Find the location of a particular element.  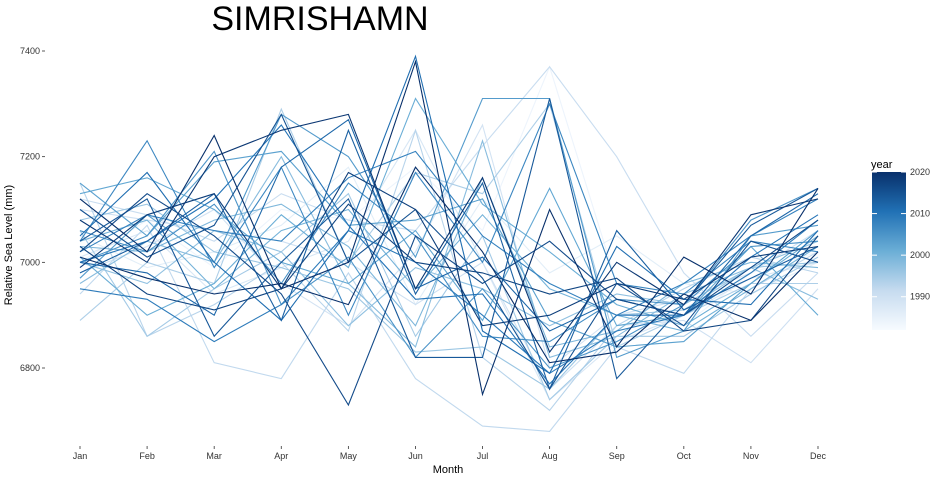

x-axis-ticks: Jan Feb Mar Apr May Jun Jul Aug Sep Oct Nov Dec is located at coordinates (450, 453).